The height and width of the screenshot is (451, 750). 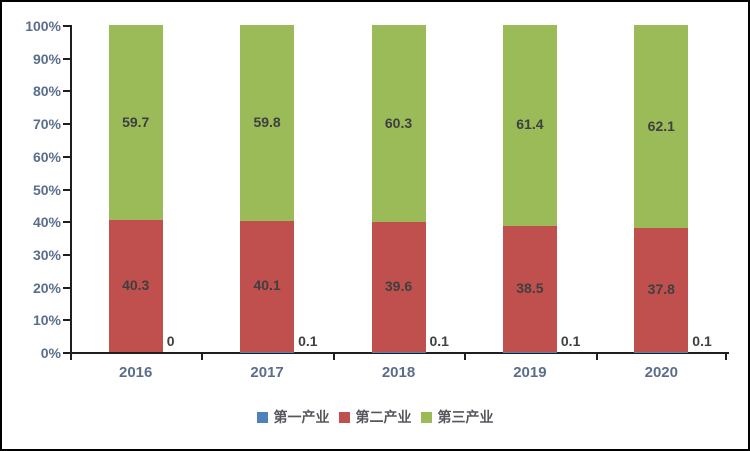 I want to click on legend-item-第二产业: 第二产业, so click(x=375, y=417).